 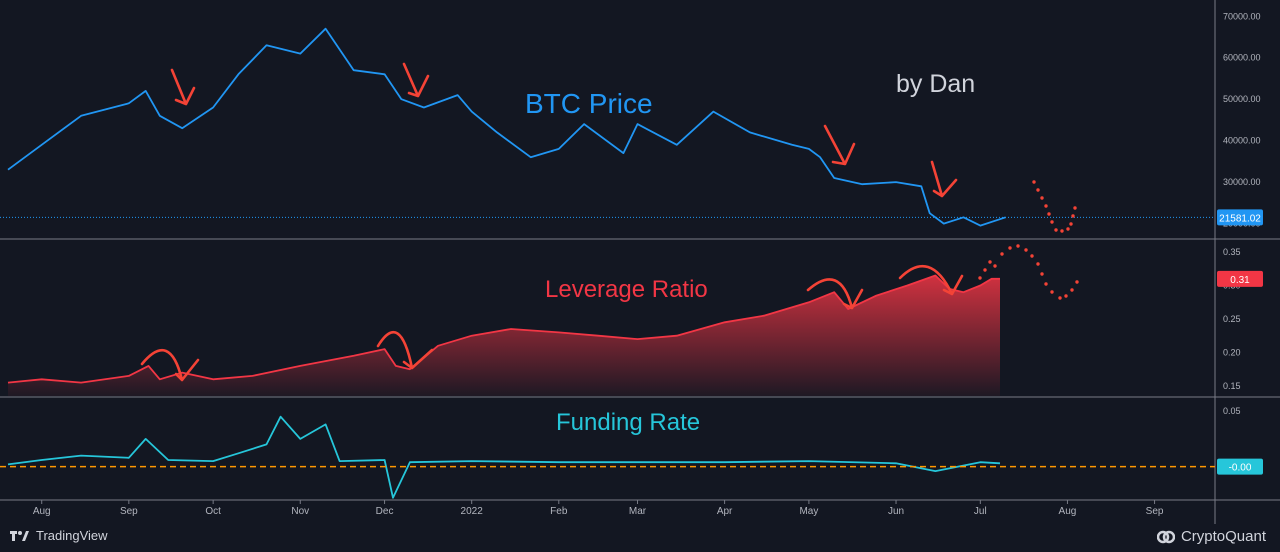 I want to click on x-tick-label: Feb, so click(x=559, y=511).